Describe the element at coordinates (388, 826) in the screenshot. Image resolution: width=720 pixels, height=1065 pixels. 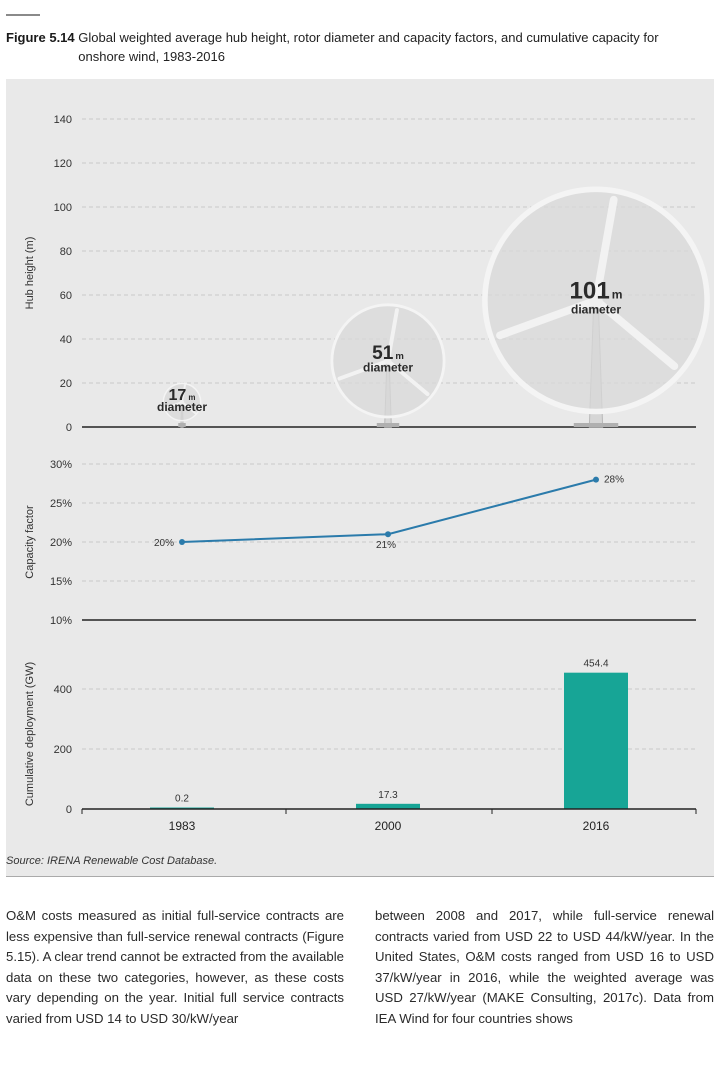
I see `x-tick-label: 2000` at that location.